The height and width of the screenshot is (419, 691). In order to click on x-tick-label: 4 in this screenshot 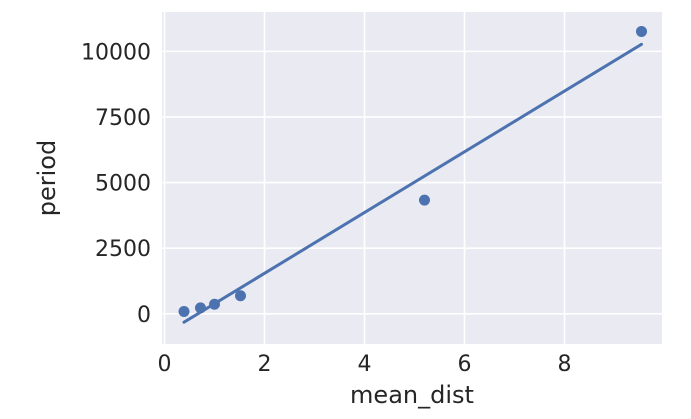, I will do `click(365, 364)`.